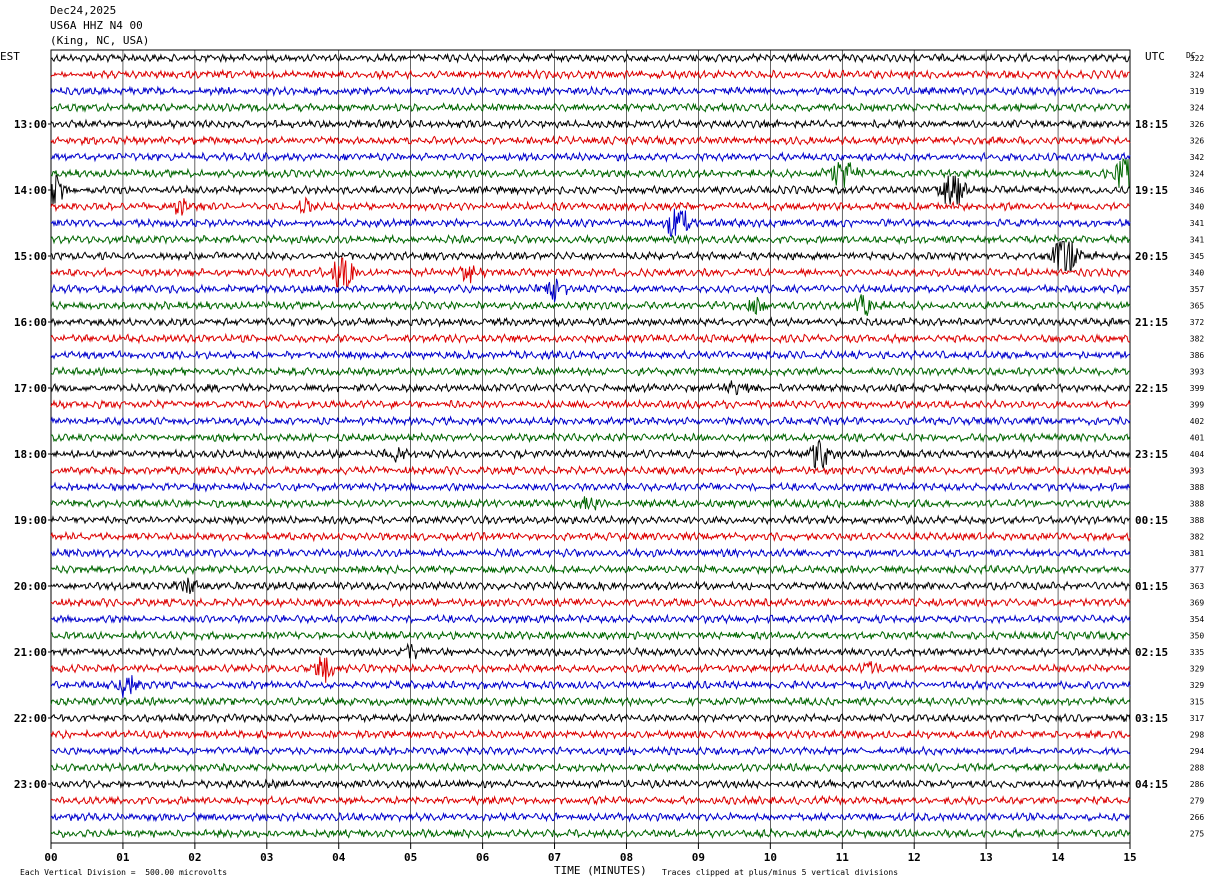 The image size is (1210, 886). I want to click on utc-hour-label: 04:15, so click(1151, 784).